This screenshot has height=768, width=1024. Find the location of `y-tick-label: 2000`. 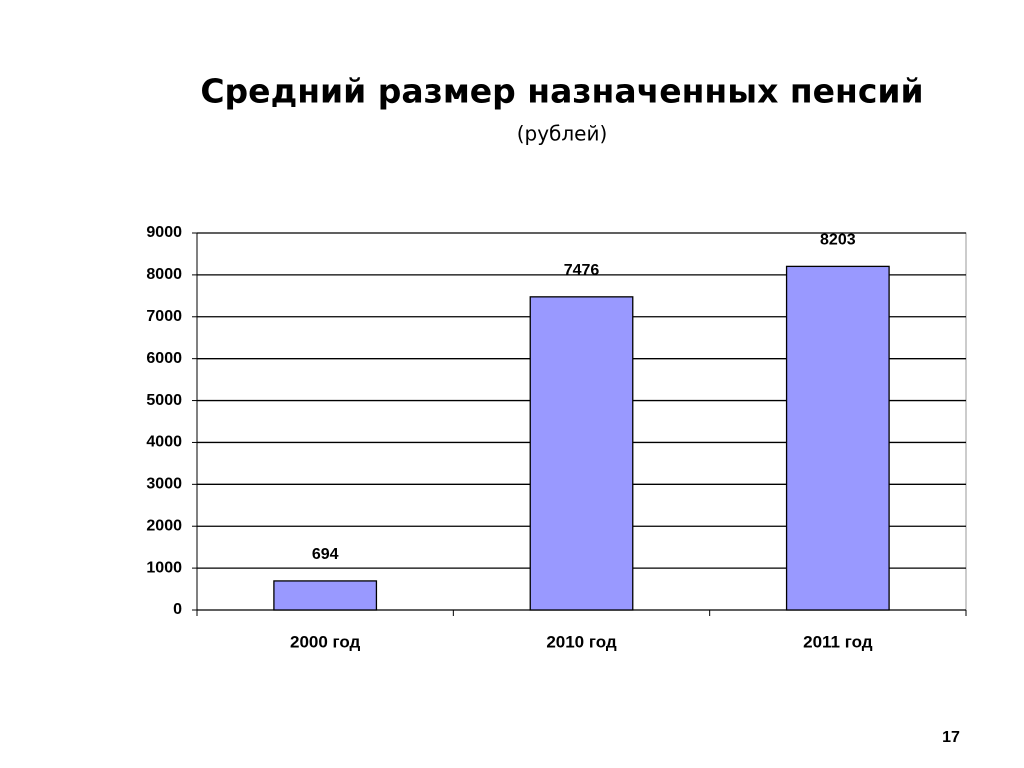

y-tick-label: 2000 is located at coordinates (164, 525).